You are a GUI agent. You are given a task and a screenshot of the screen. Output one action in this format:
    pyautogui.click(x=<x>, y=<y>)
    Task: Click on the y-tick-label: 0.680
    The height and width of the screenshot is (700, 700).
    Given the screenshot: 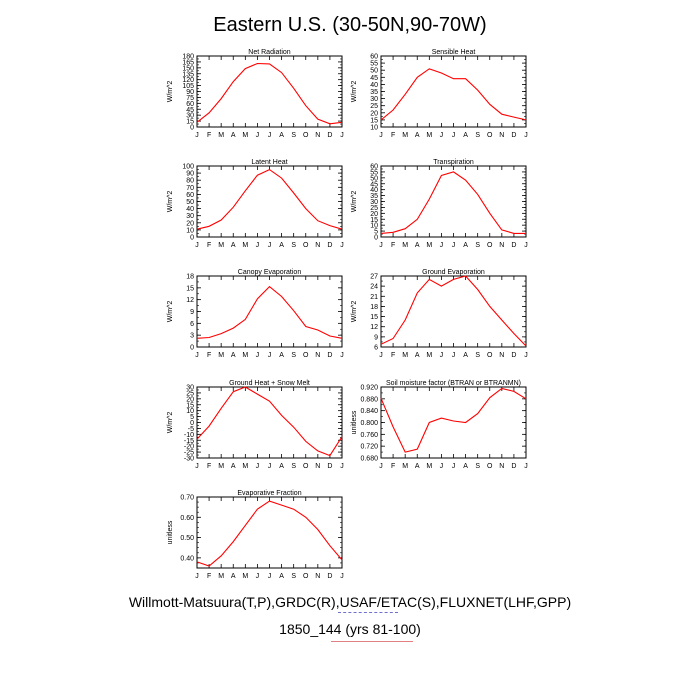 What is the action you would take?
    pyautogui.click(x=369, y=459)
    